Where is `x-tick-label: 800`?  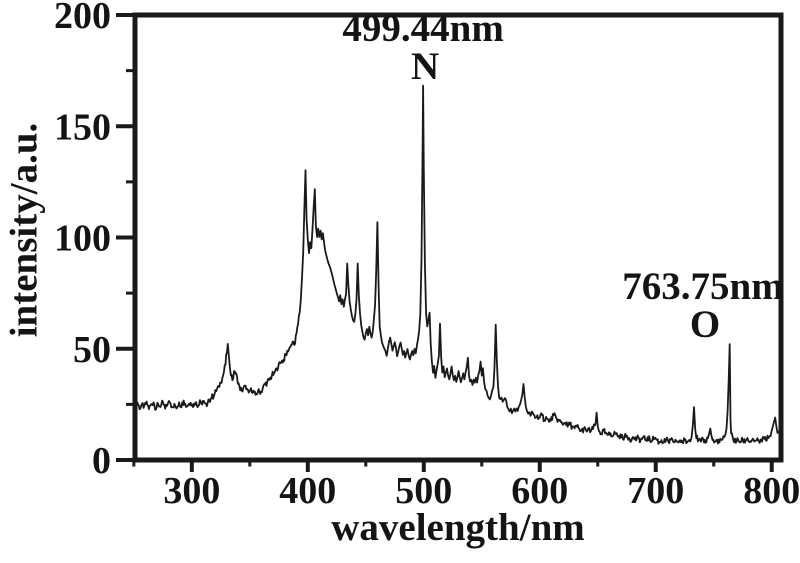 x-tick-label: 800 is located at coordinates (771, 491).